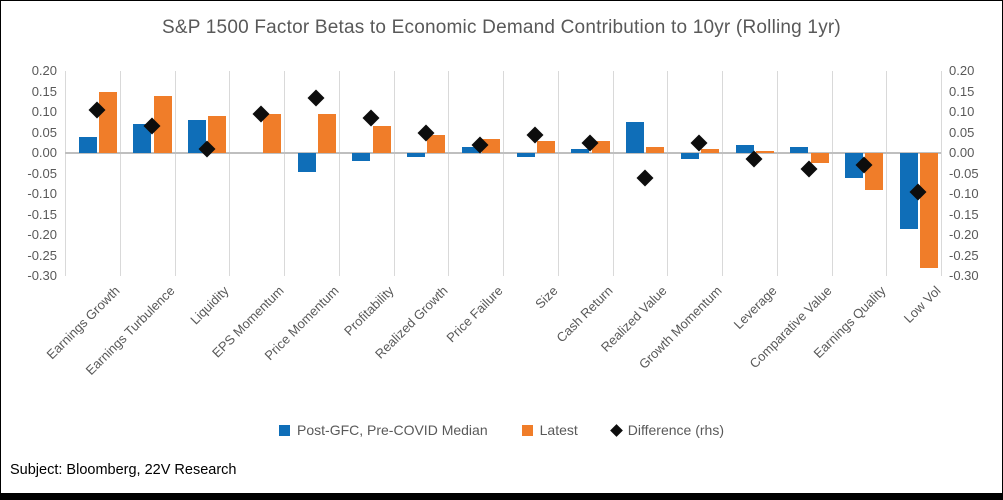  I want to click on y-axis-tick-right: 0.10, so click(962, 111).